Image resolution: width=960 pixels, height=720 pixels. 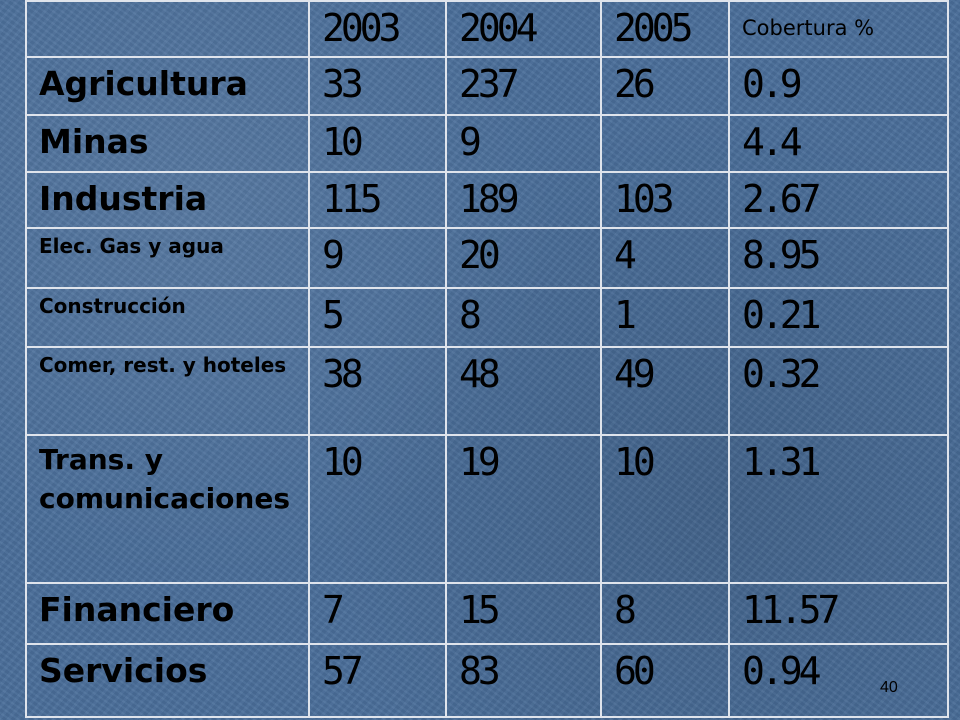 I want to click on table-row: Agricultura 33 237 26 0.9, so click(x=487, y=86).